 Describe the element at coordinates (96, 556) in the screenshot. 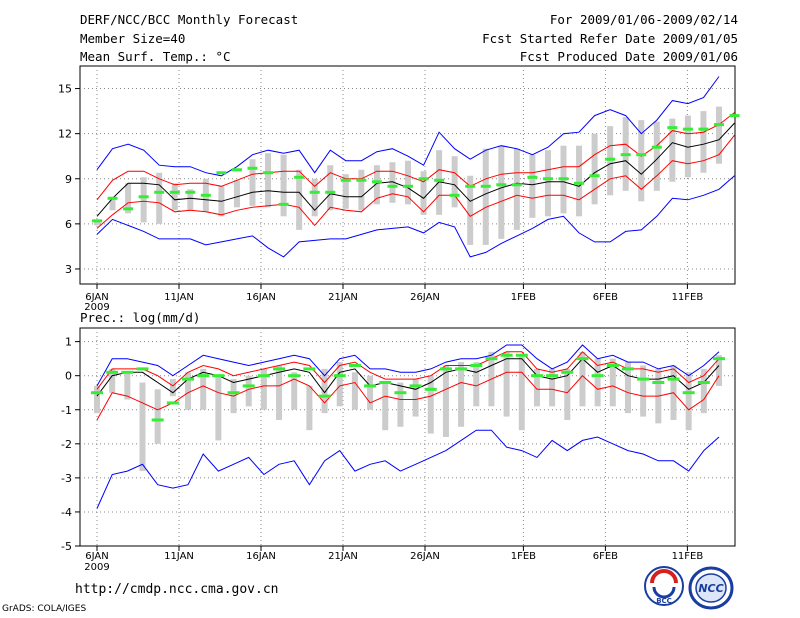

I see `precip-x-tick-label: 6JAN` at that location.